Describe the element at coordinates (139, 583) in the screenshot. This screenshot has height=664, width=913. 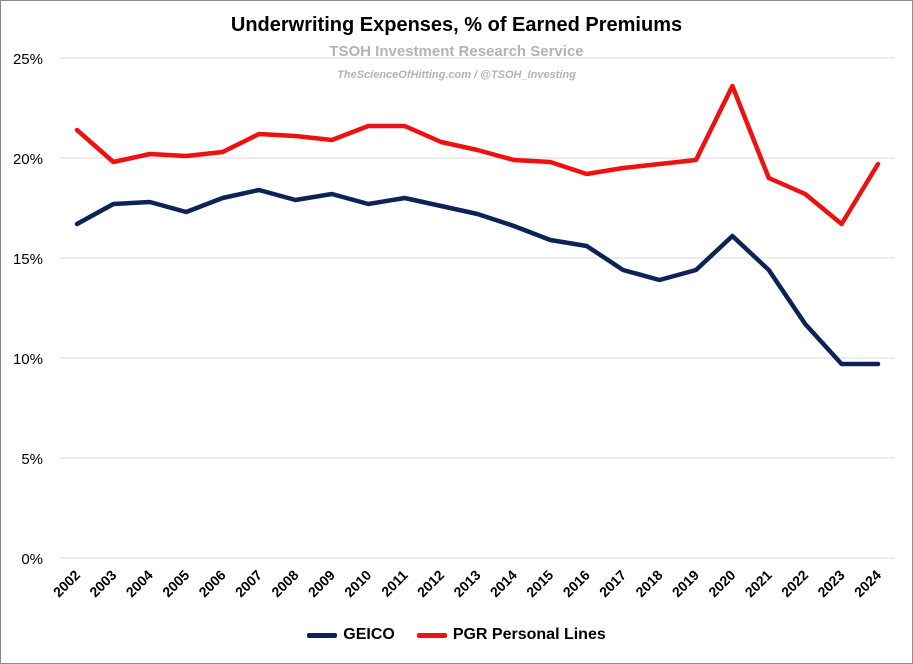
I see `x-tick-label: 2004` at that location.